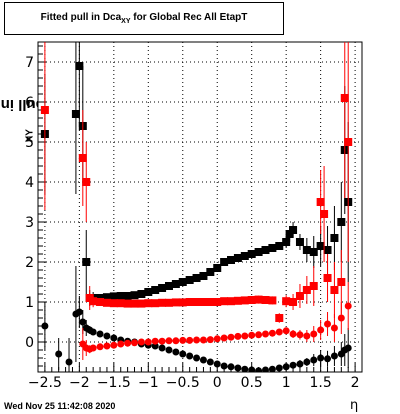 This screenshot has height=414, width=400. What do you see at coordinates (45, 383) in the screenshot?
I see `x-tick-label: −2.5` at bounding box center [45, 383].